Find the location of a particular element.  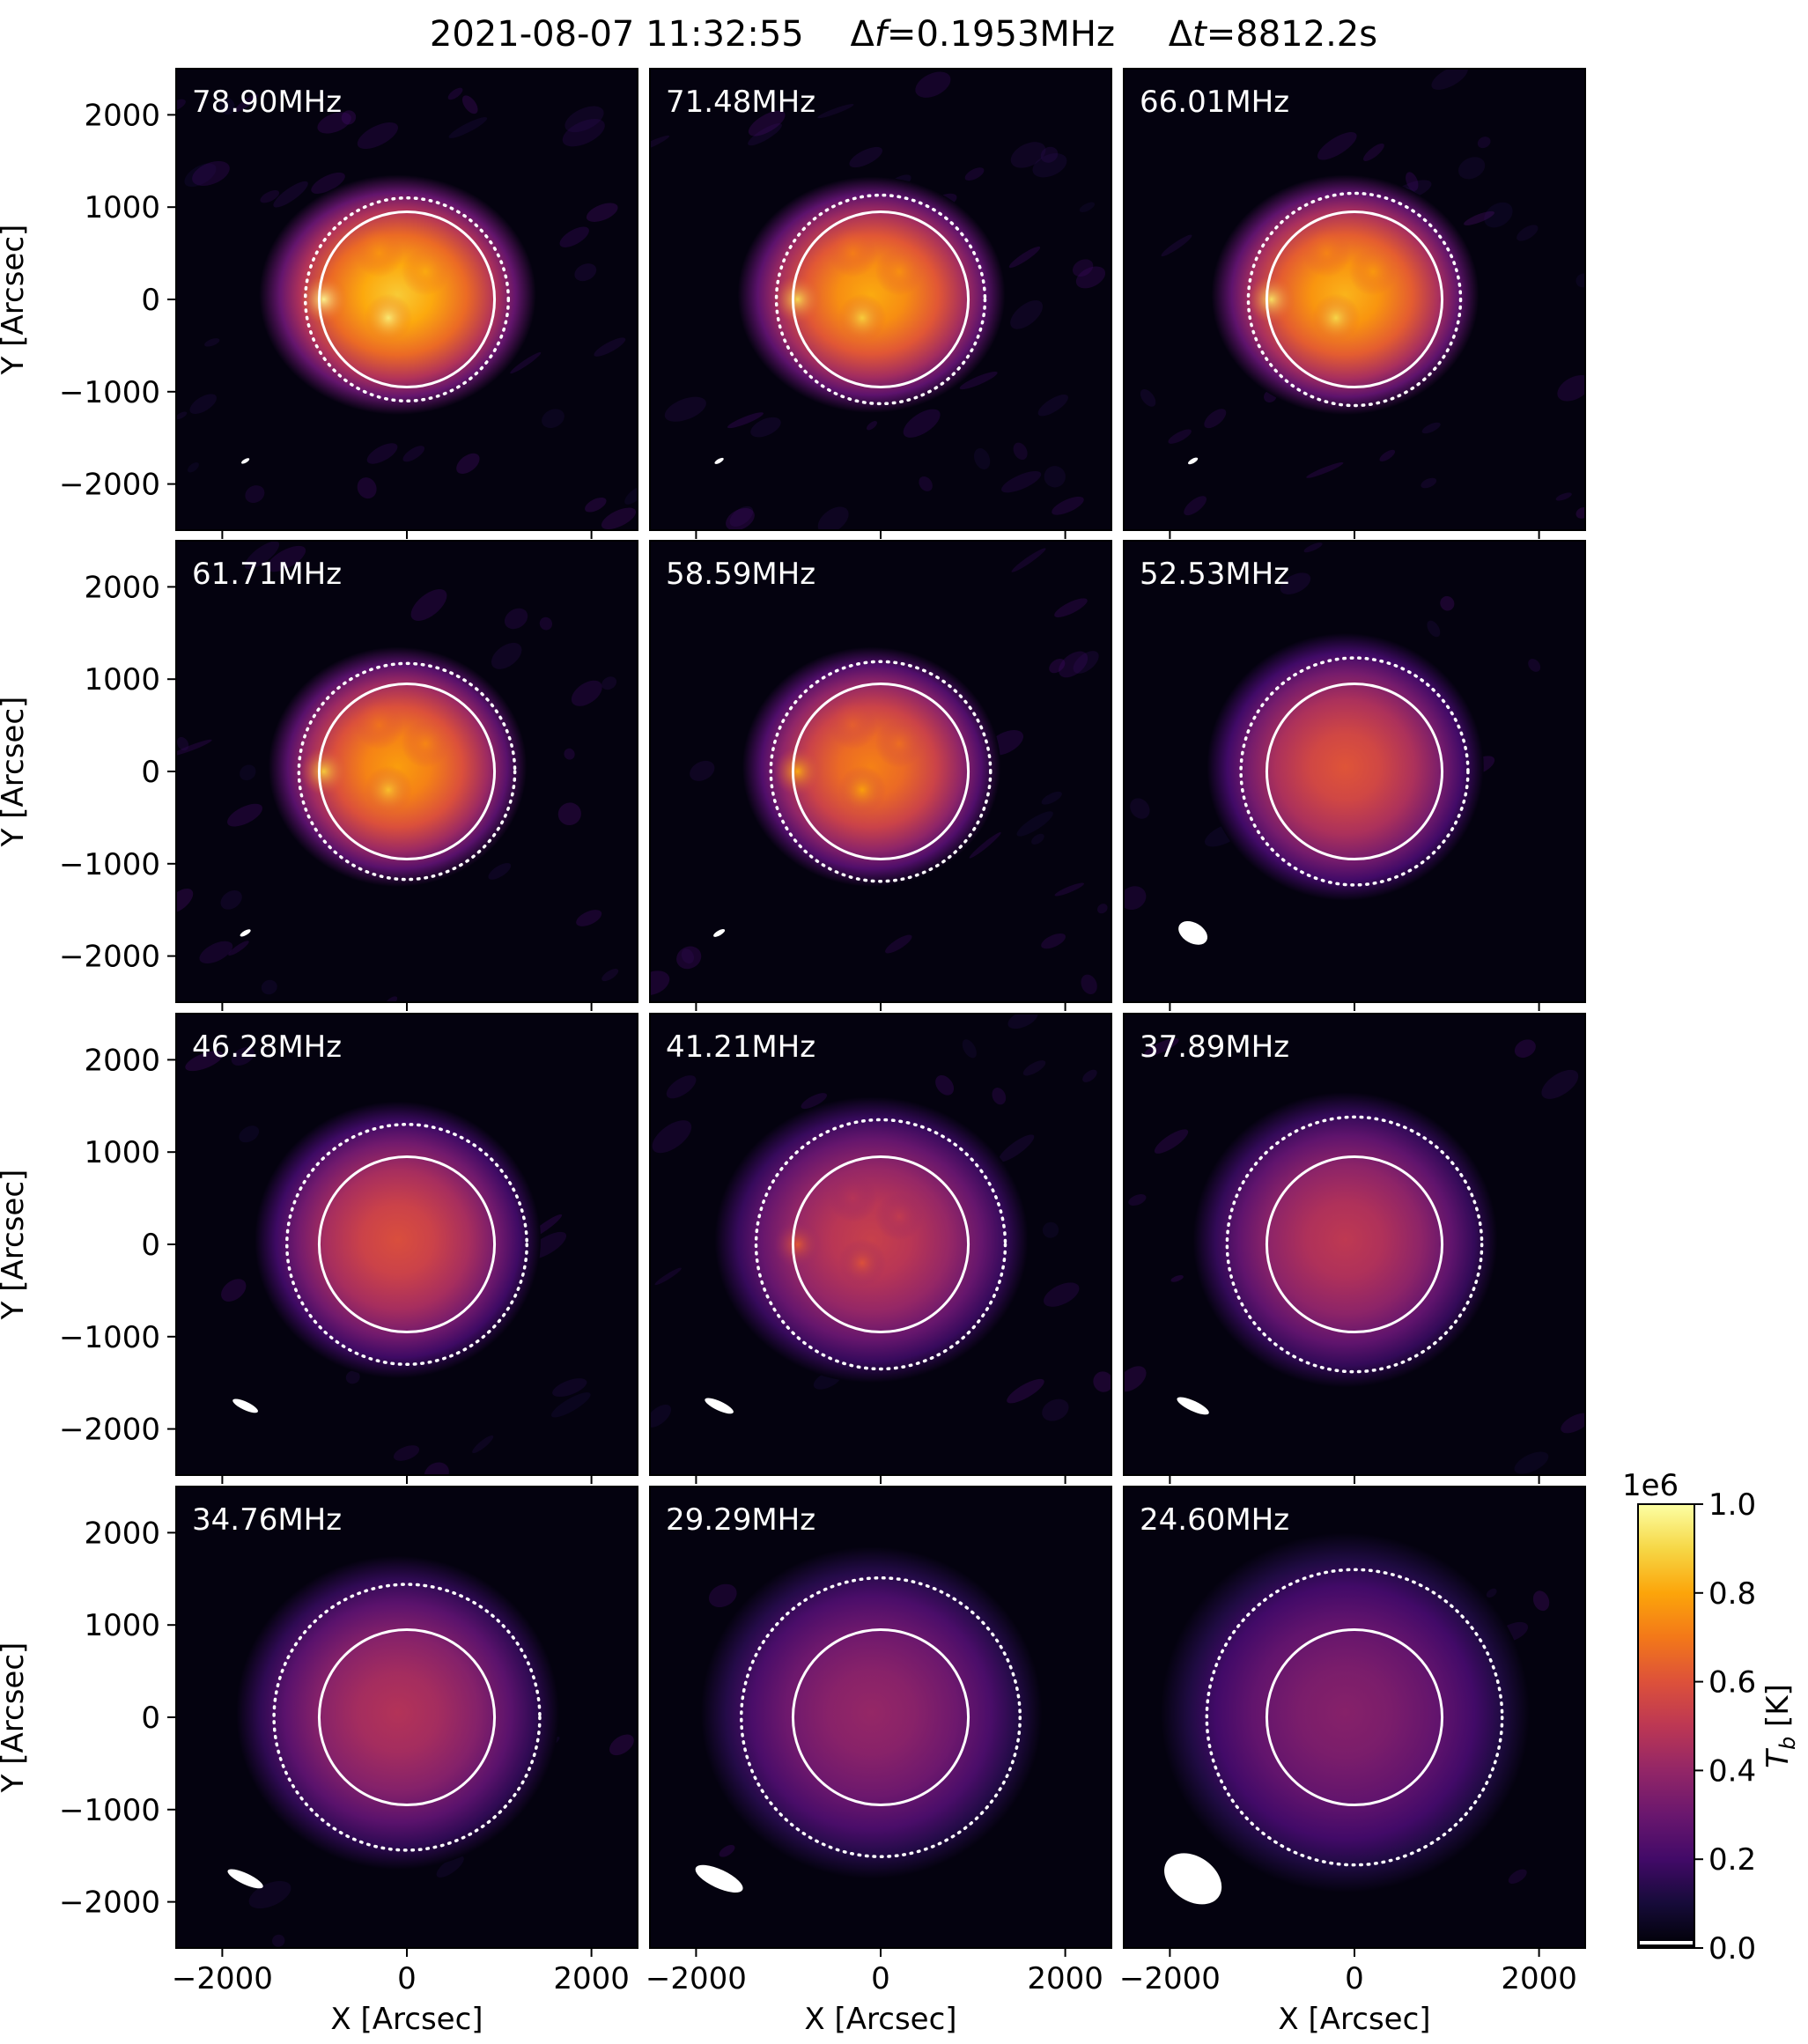

image-panel: 71.48MHz is located at coordinates (880, 303).